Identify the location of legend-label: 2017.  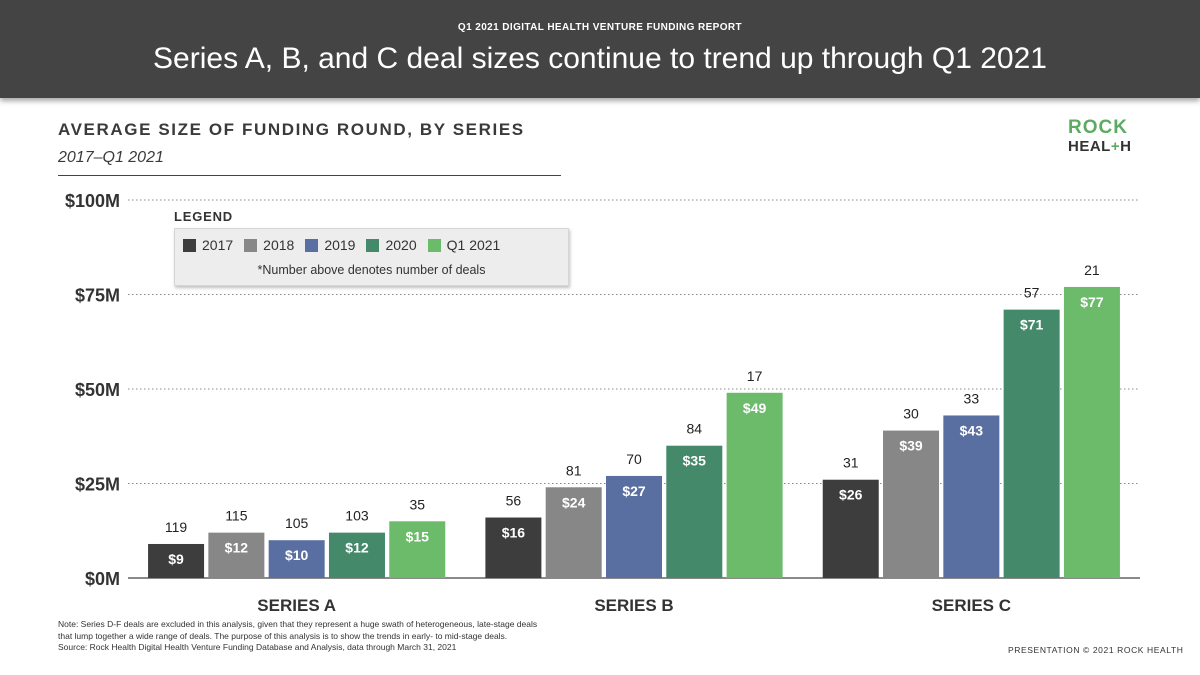
(218, 245).